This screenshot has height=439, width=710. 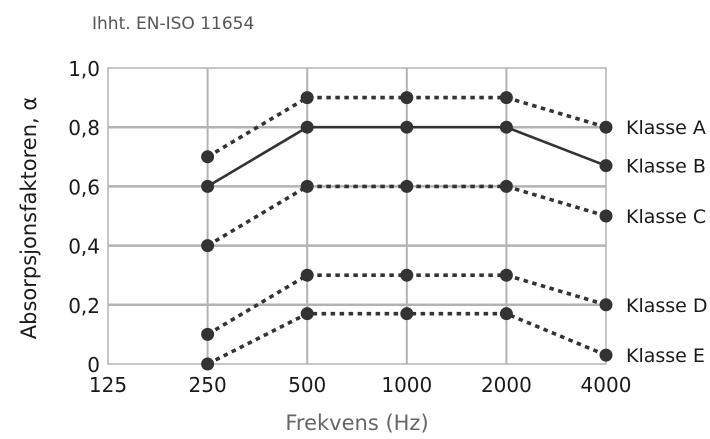 What do you see at coordinates (506, 385) in the screenshot?
I see `x-tick-label: 2000` at bounding box center [506, 385].